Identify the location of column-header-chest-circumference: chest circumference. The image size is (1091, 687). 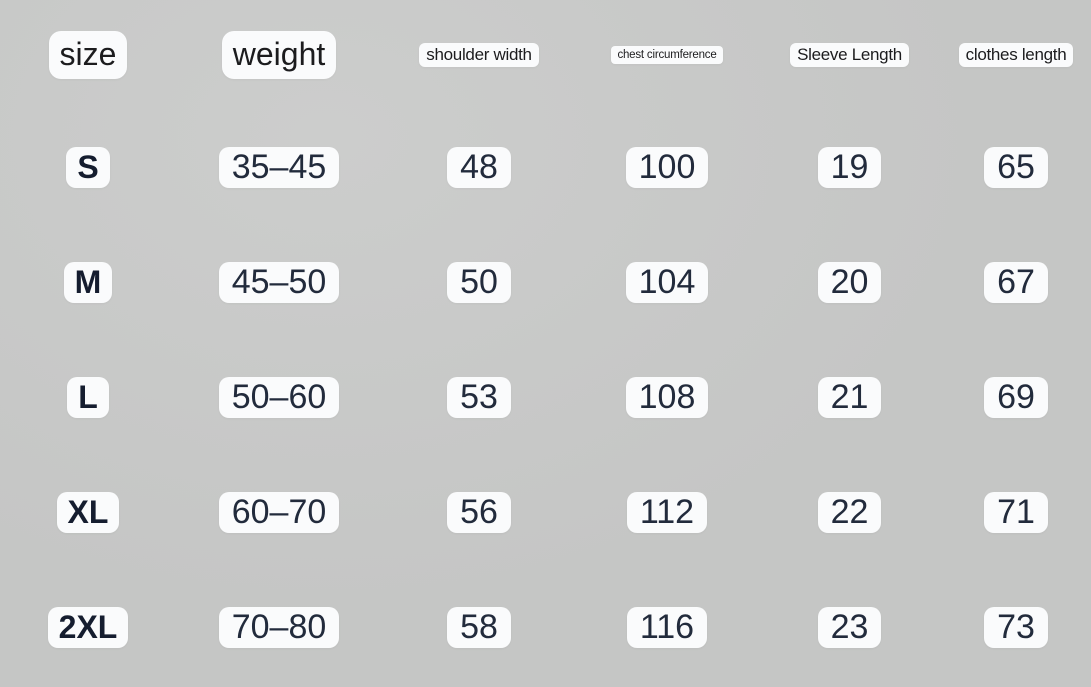
(667, 55).